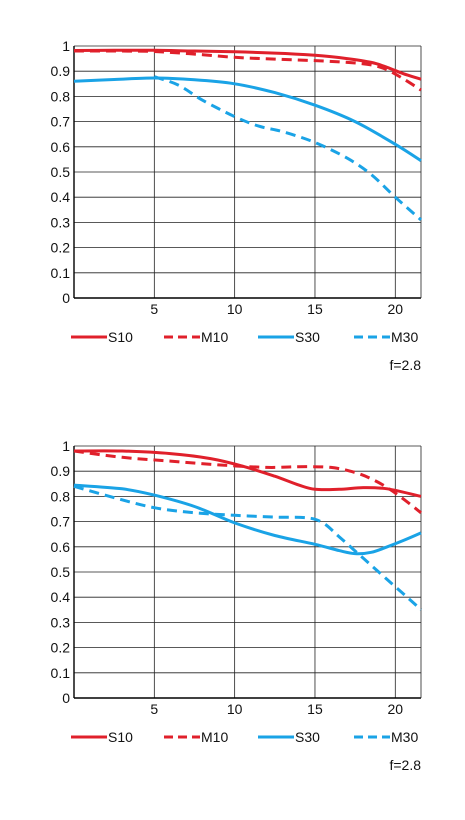 The width and height of the screenshot is (465, 820). What do you see at coordinates (61, 673) in the screenshot?
I see `chart-2-ytick-label: 0.1` at bounding box center [61, 673].